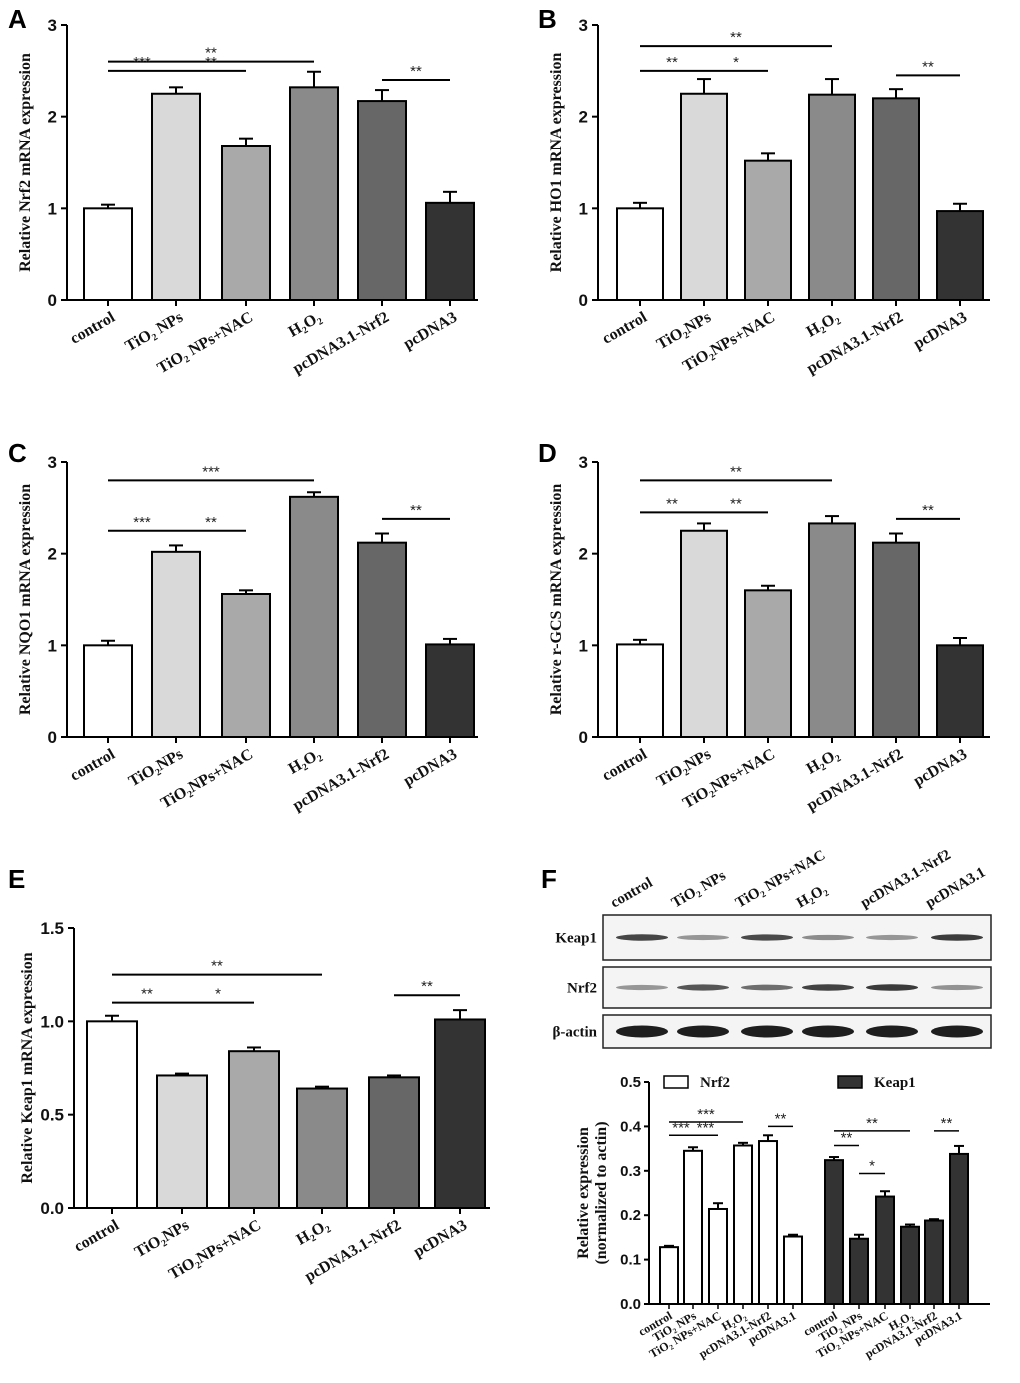 The image size is (1020, 1383). What do you see at coordinates (16, 879) in the screenshot?
I see `panel-label: E` at bounding box center [16, 879].